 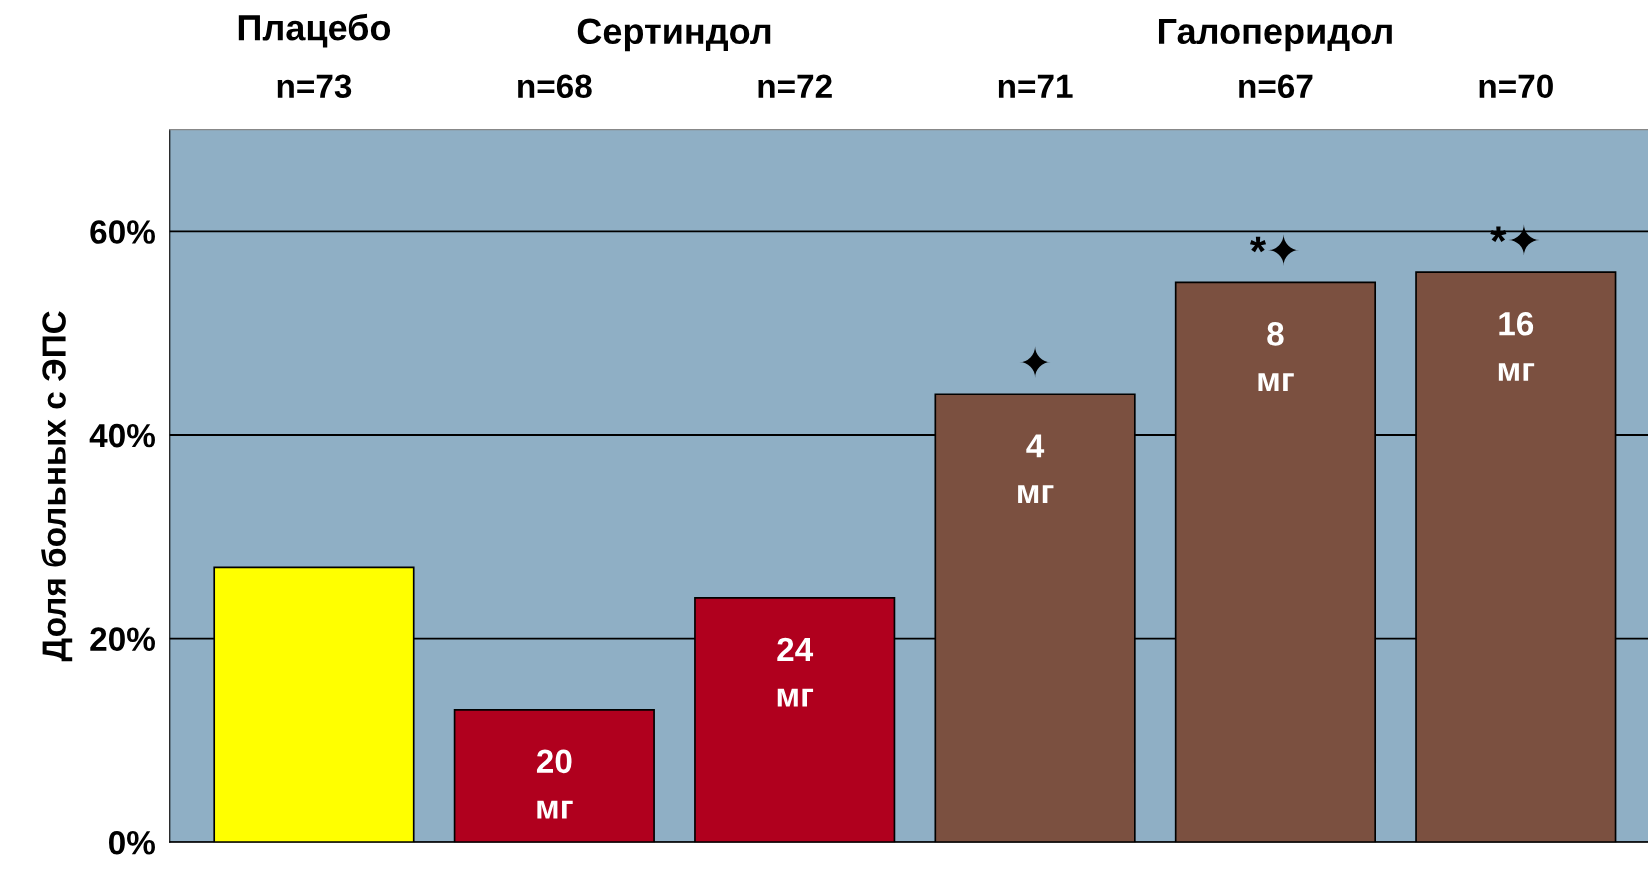 I want to click on x-tick-label: n=68, so click(x=555, y=86).